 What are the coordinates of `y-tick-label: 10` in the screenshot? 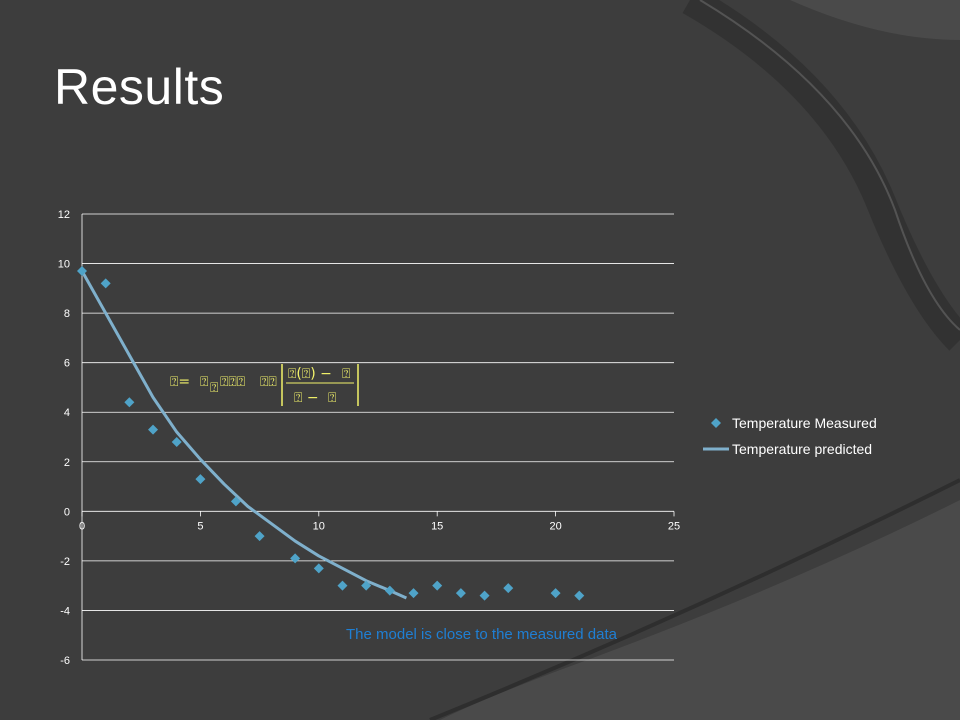 It's located at (64, 265).